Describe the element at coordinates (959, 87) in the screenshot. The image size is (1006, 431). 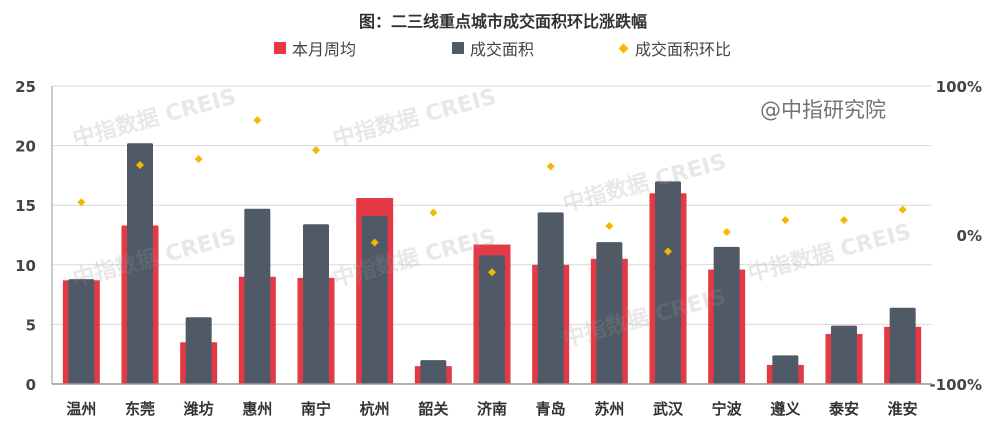
I see `y2-tick-label: 100%` at that location.